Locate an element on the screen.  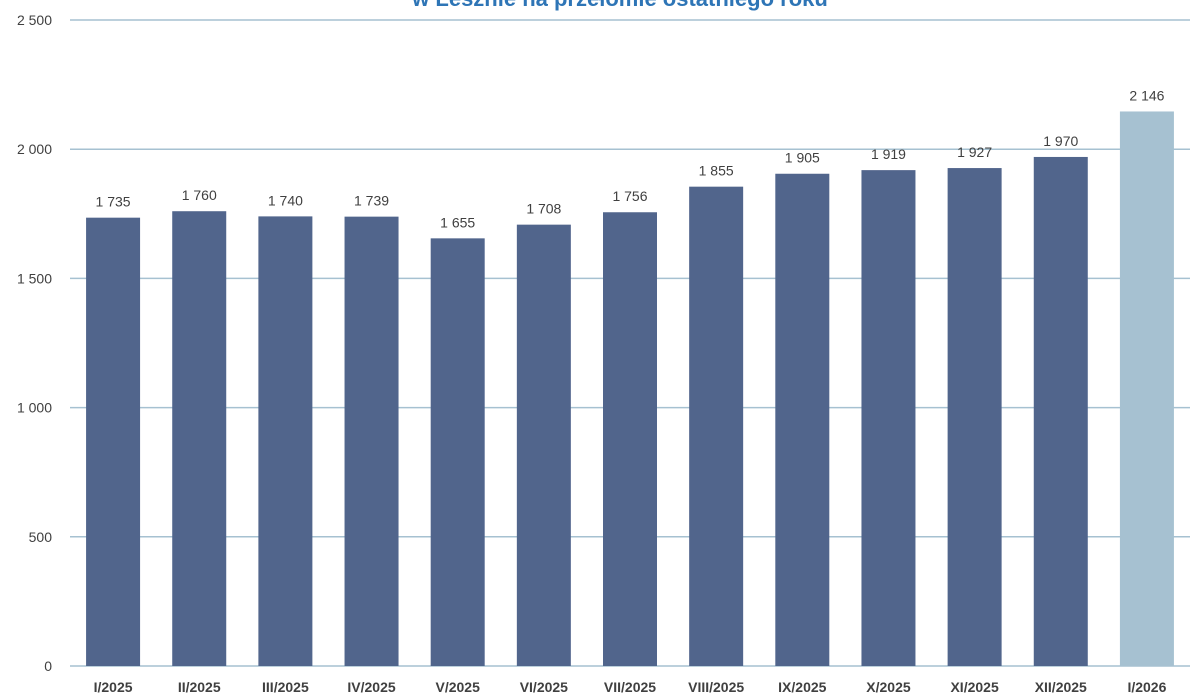
data-label: 1 970 is located at coordinates (1060, 141).